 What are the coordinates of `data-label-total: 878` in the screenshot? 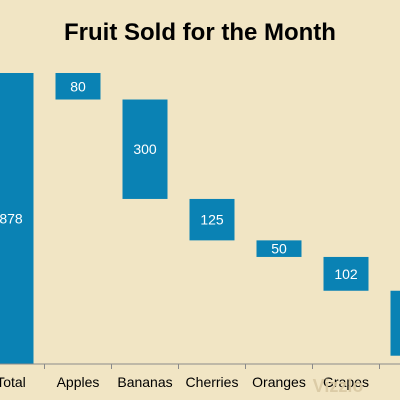 It's located at (11, 219).